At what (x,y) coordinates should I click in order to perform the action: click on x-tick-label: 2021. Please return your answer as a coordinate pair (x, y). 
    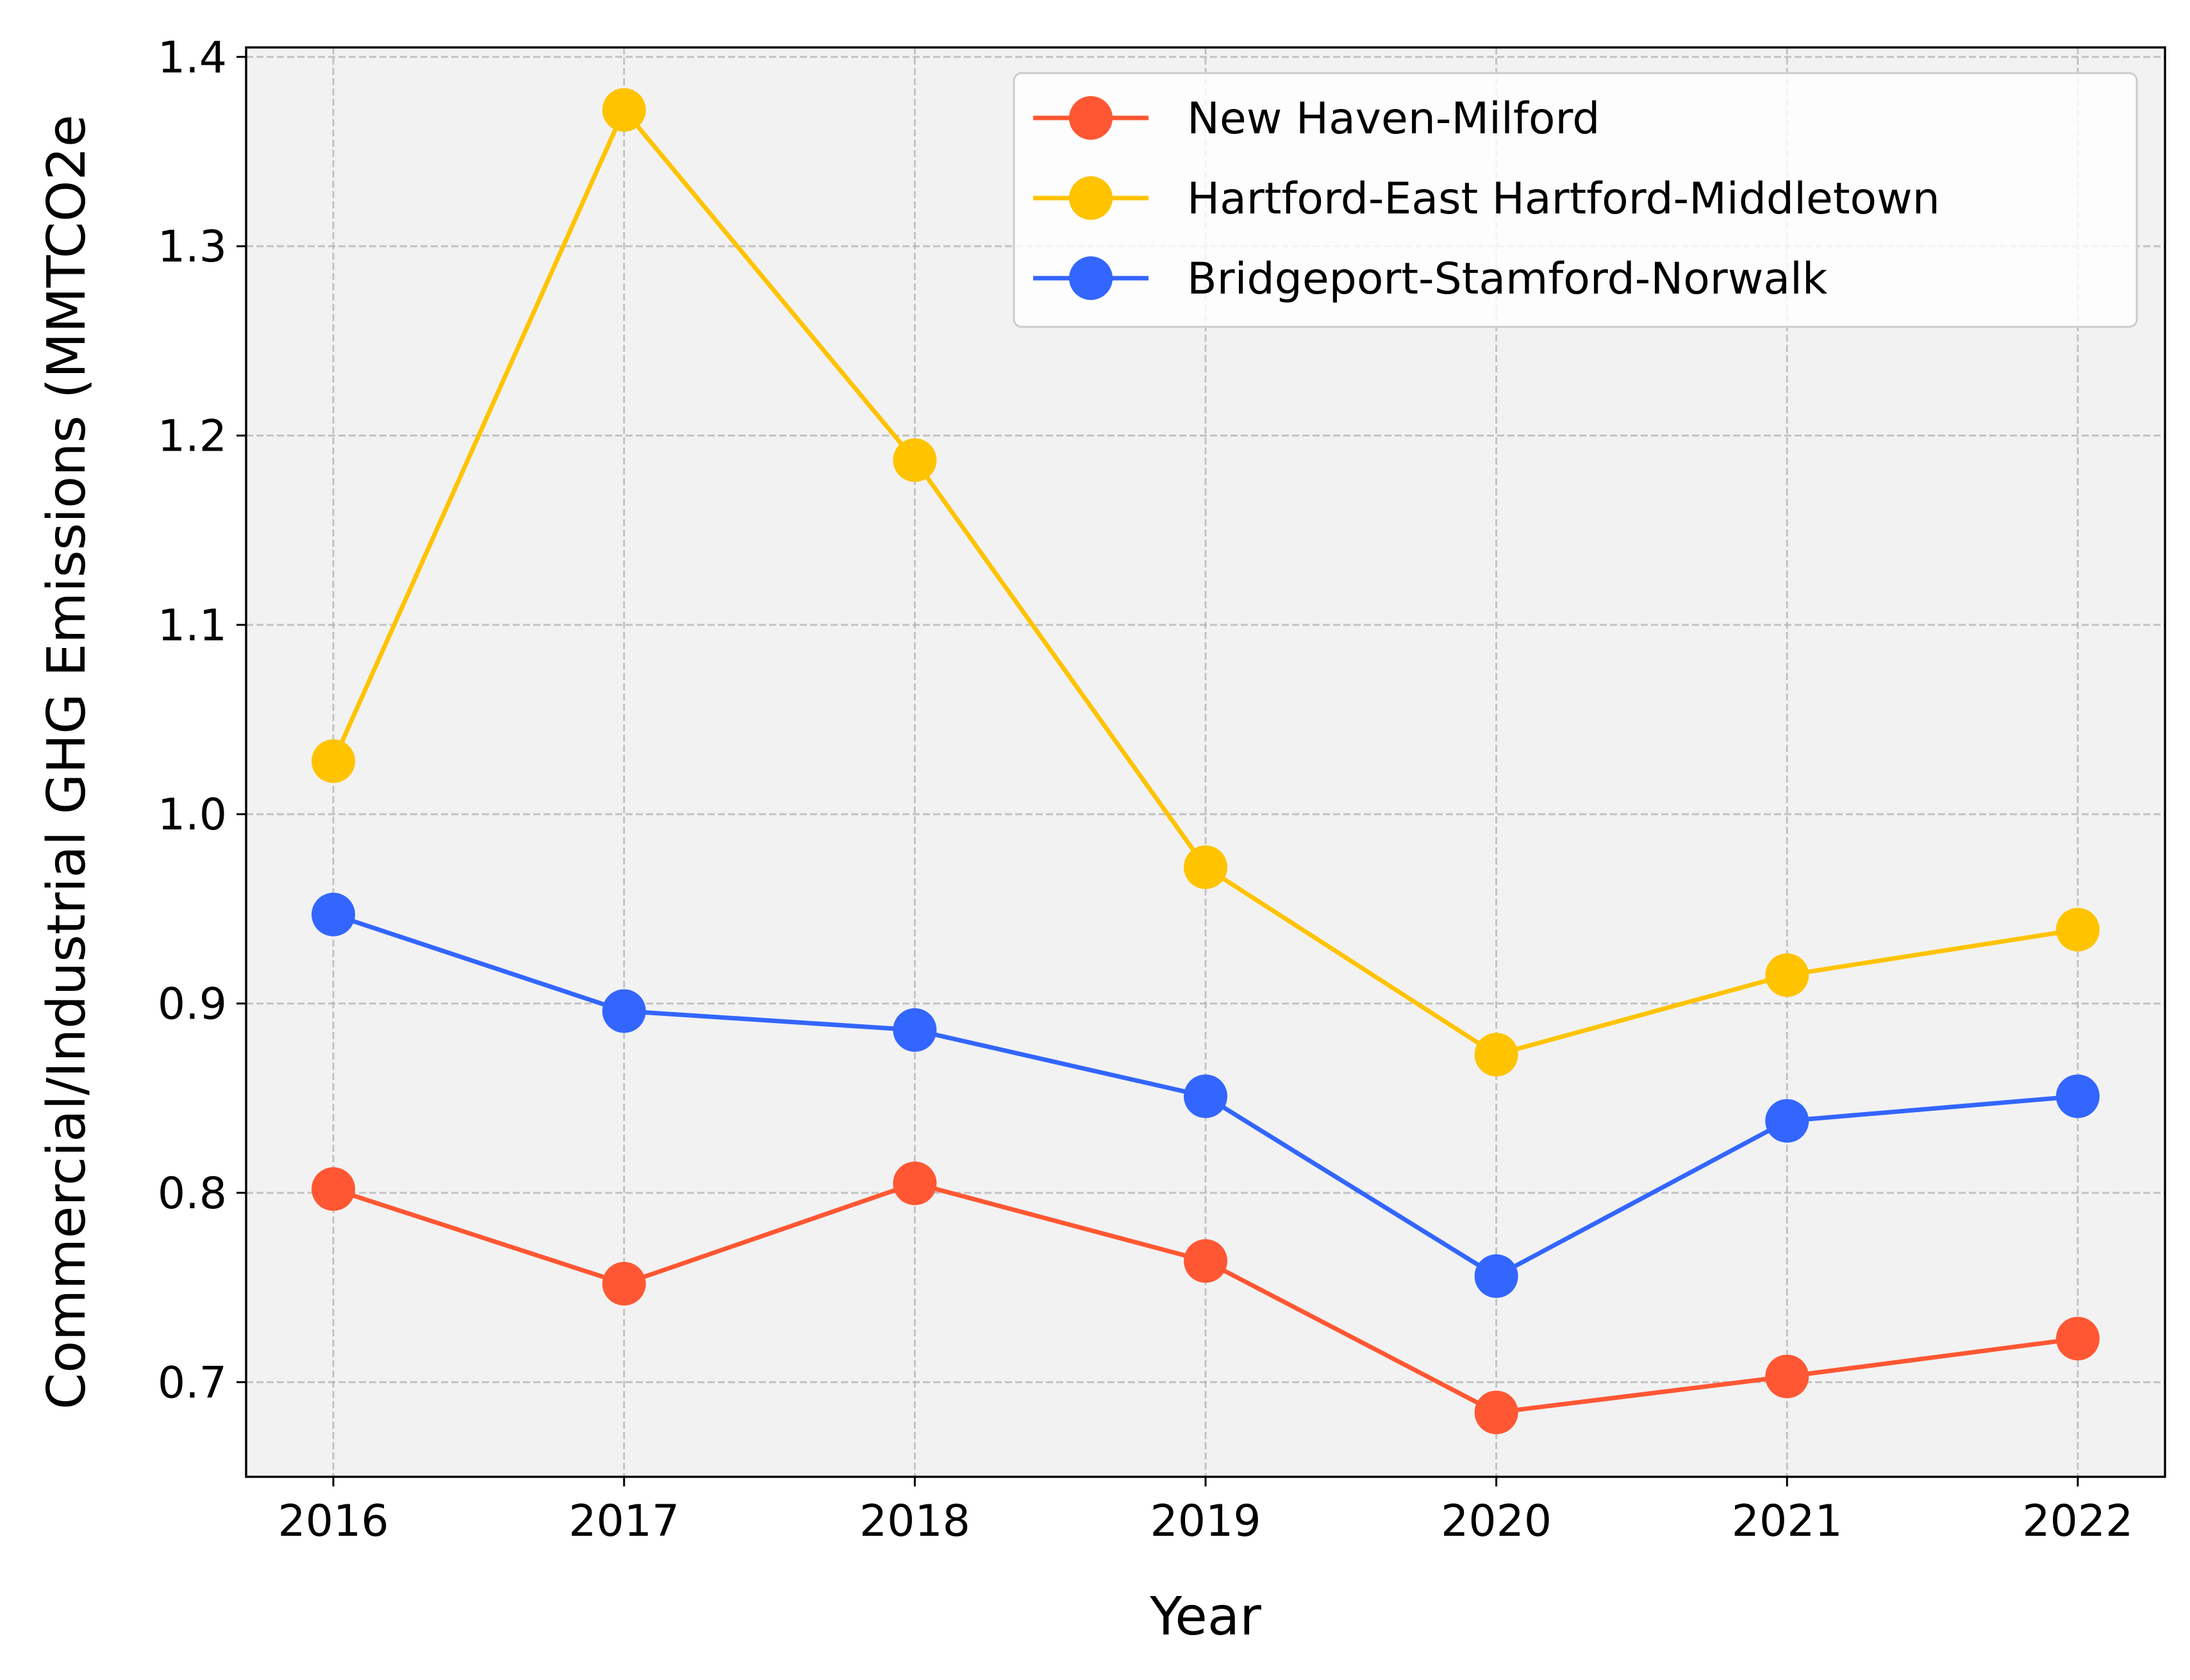
    Looking at the image, I should click on (1788, 1521).